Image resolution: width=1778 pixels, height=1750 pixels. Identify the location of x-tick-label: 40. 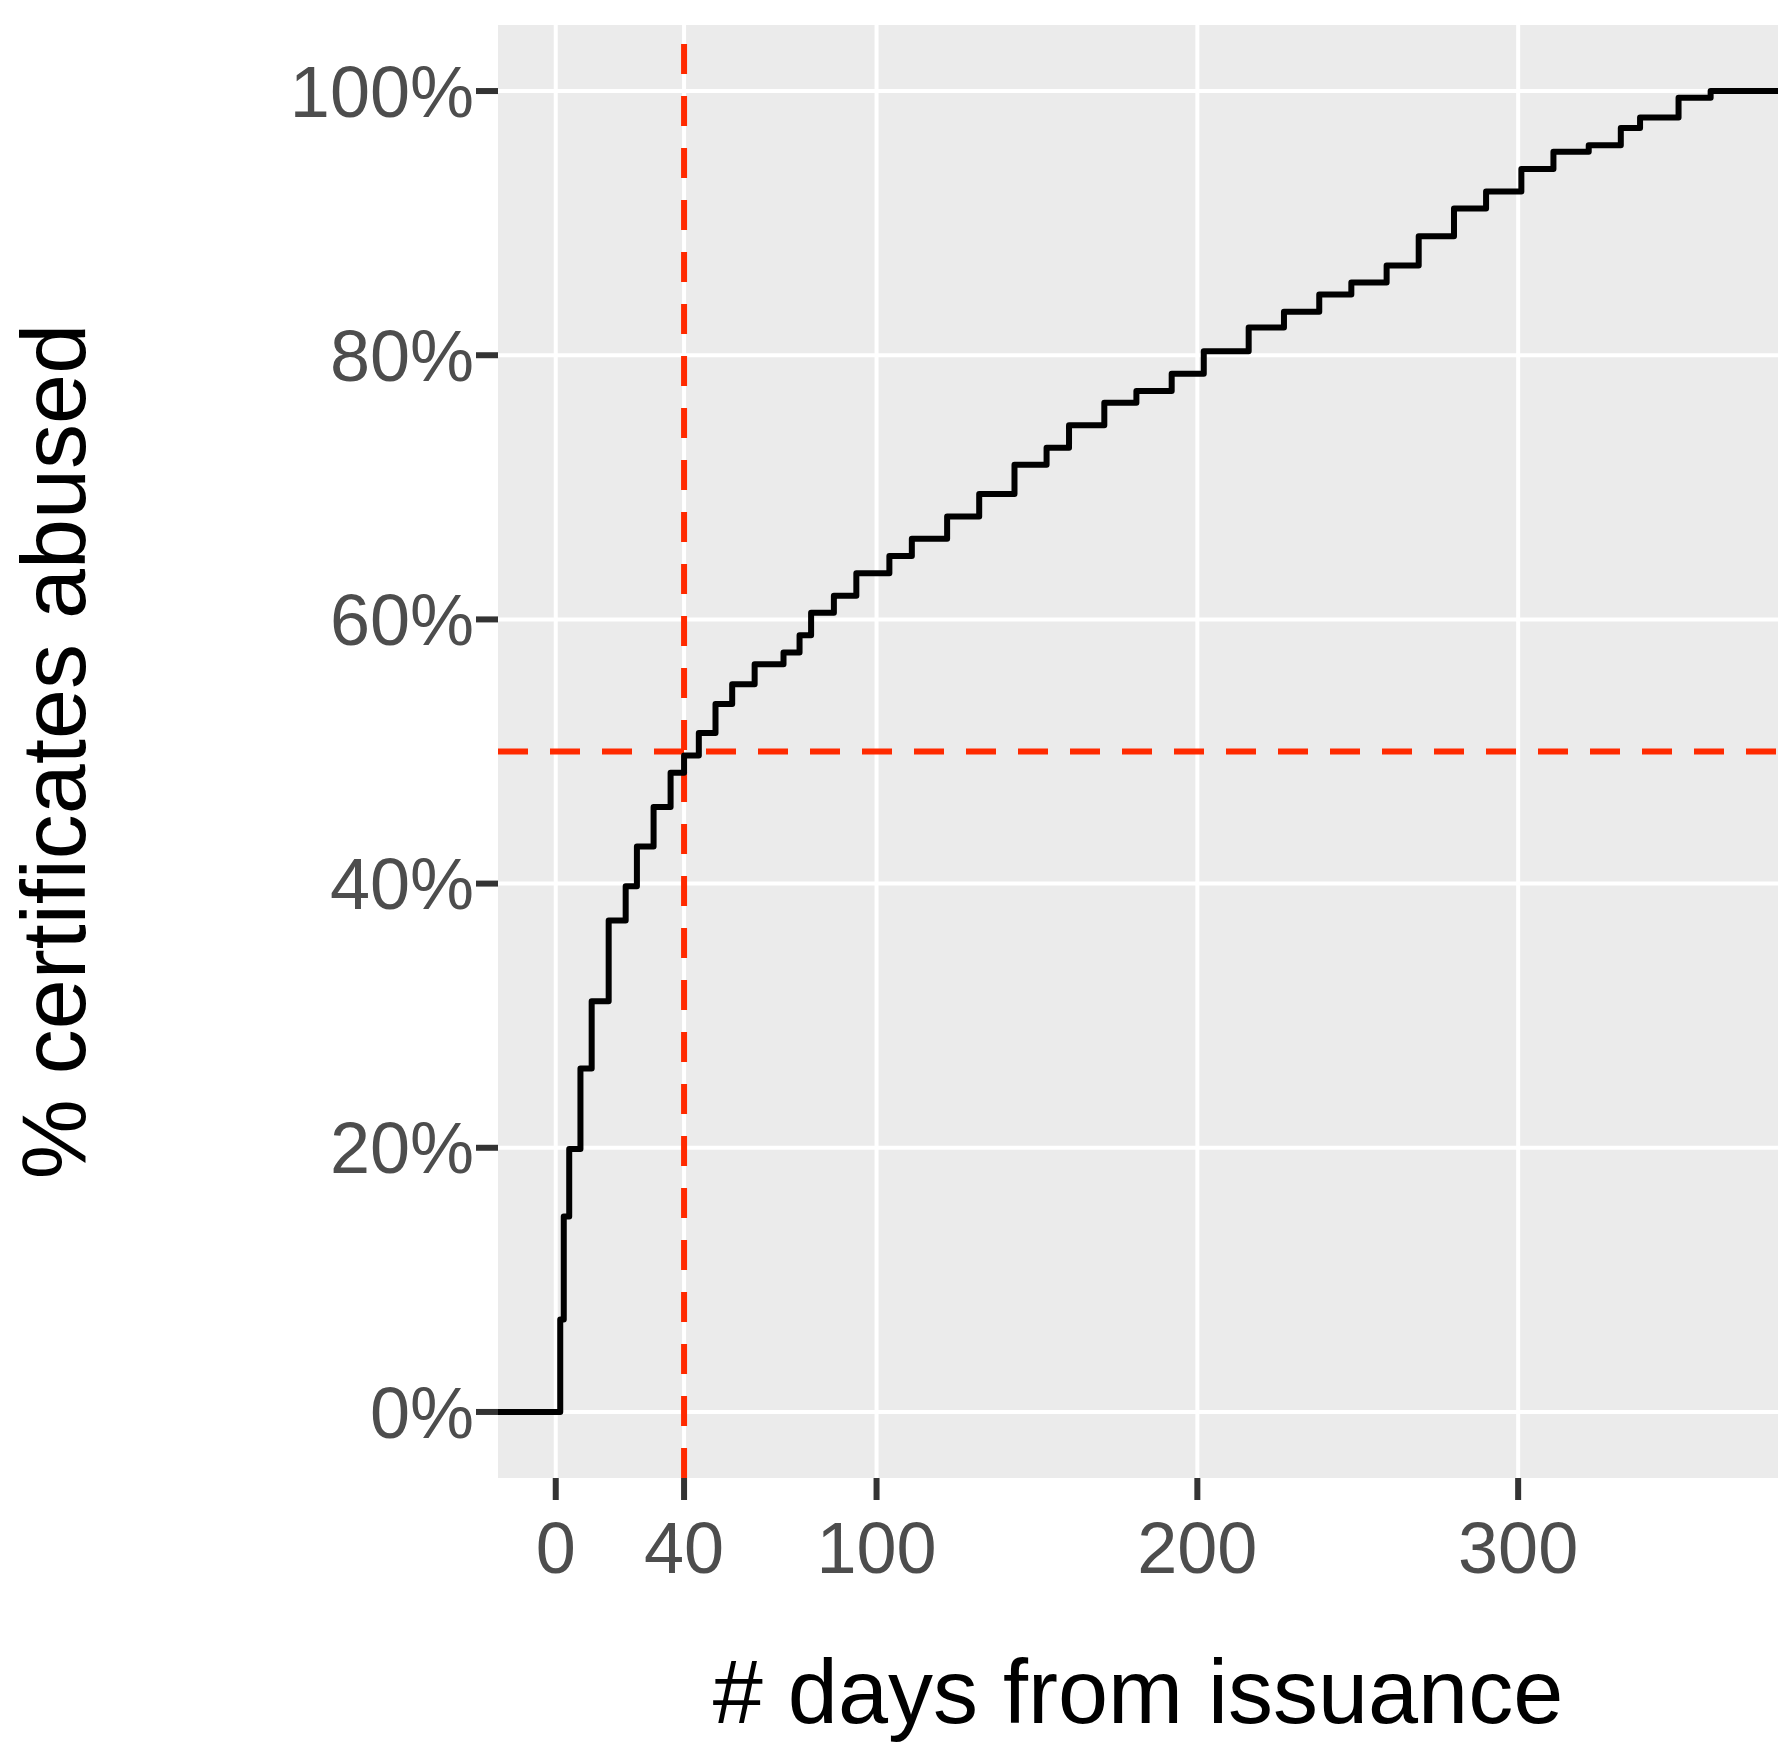
(684, 1548).